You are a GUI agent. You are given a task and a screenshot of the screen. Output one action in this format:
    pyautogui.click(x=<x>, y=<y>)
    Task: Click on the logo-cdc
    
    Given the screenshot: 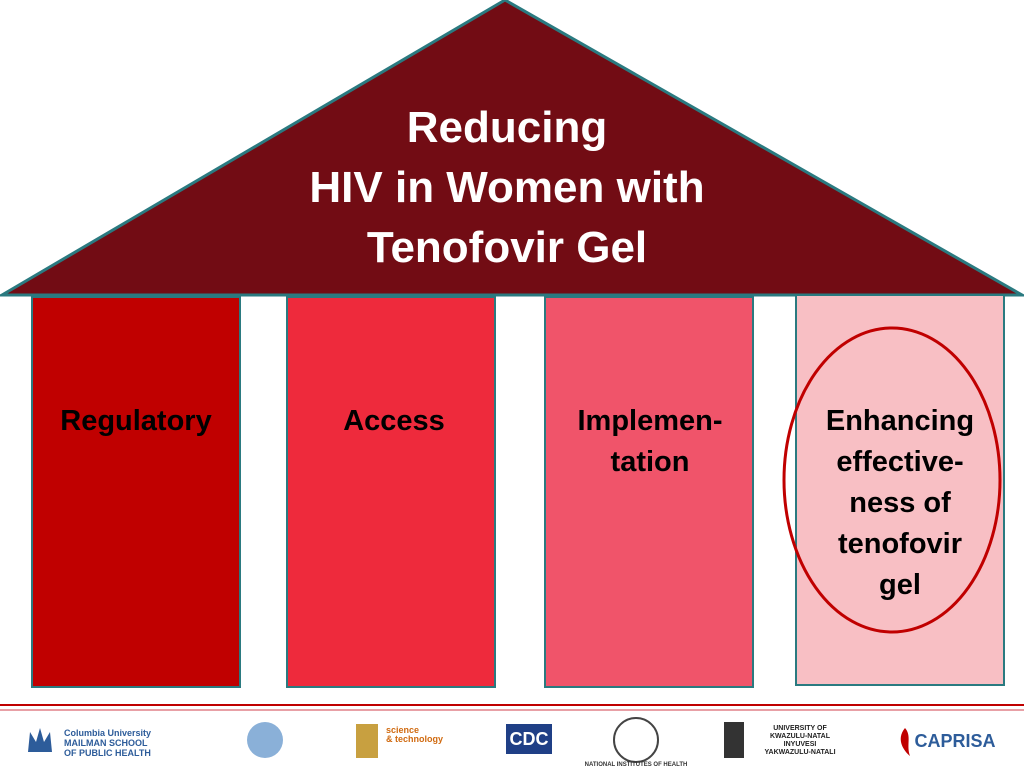 What is the action you would take?
    pyautogui.click(x=529, y=739)
    